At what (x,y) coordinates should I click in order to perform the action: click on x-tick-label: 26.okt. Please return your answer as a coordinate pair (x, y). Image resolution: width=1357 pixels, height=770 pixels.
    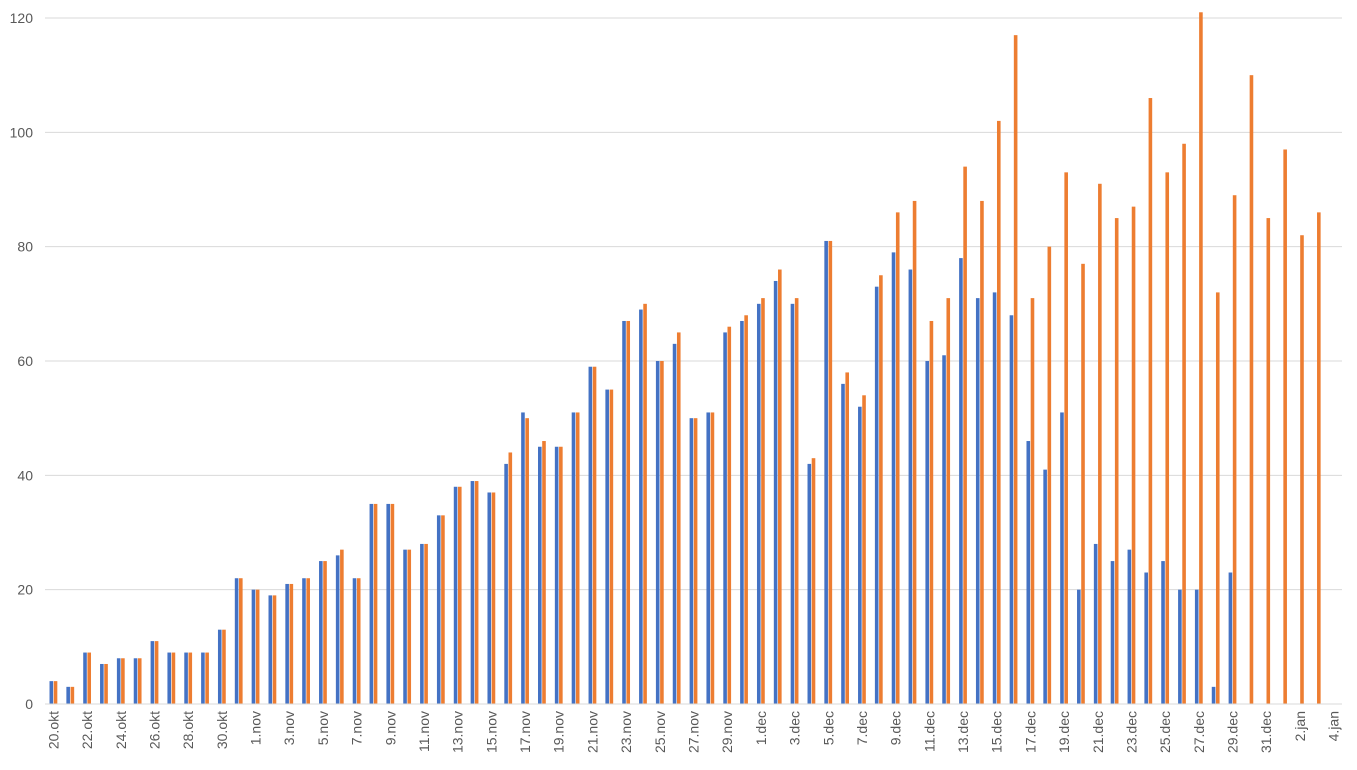
    Looking at the image, I should click on (155, 730).